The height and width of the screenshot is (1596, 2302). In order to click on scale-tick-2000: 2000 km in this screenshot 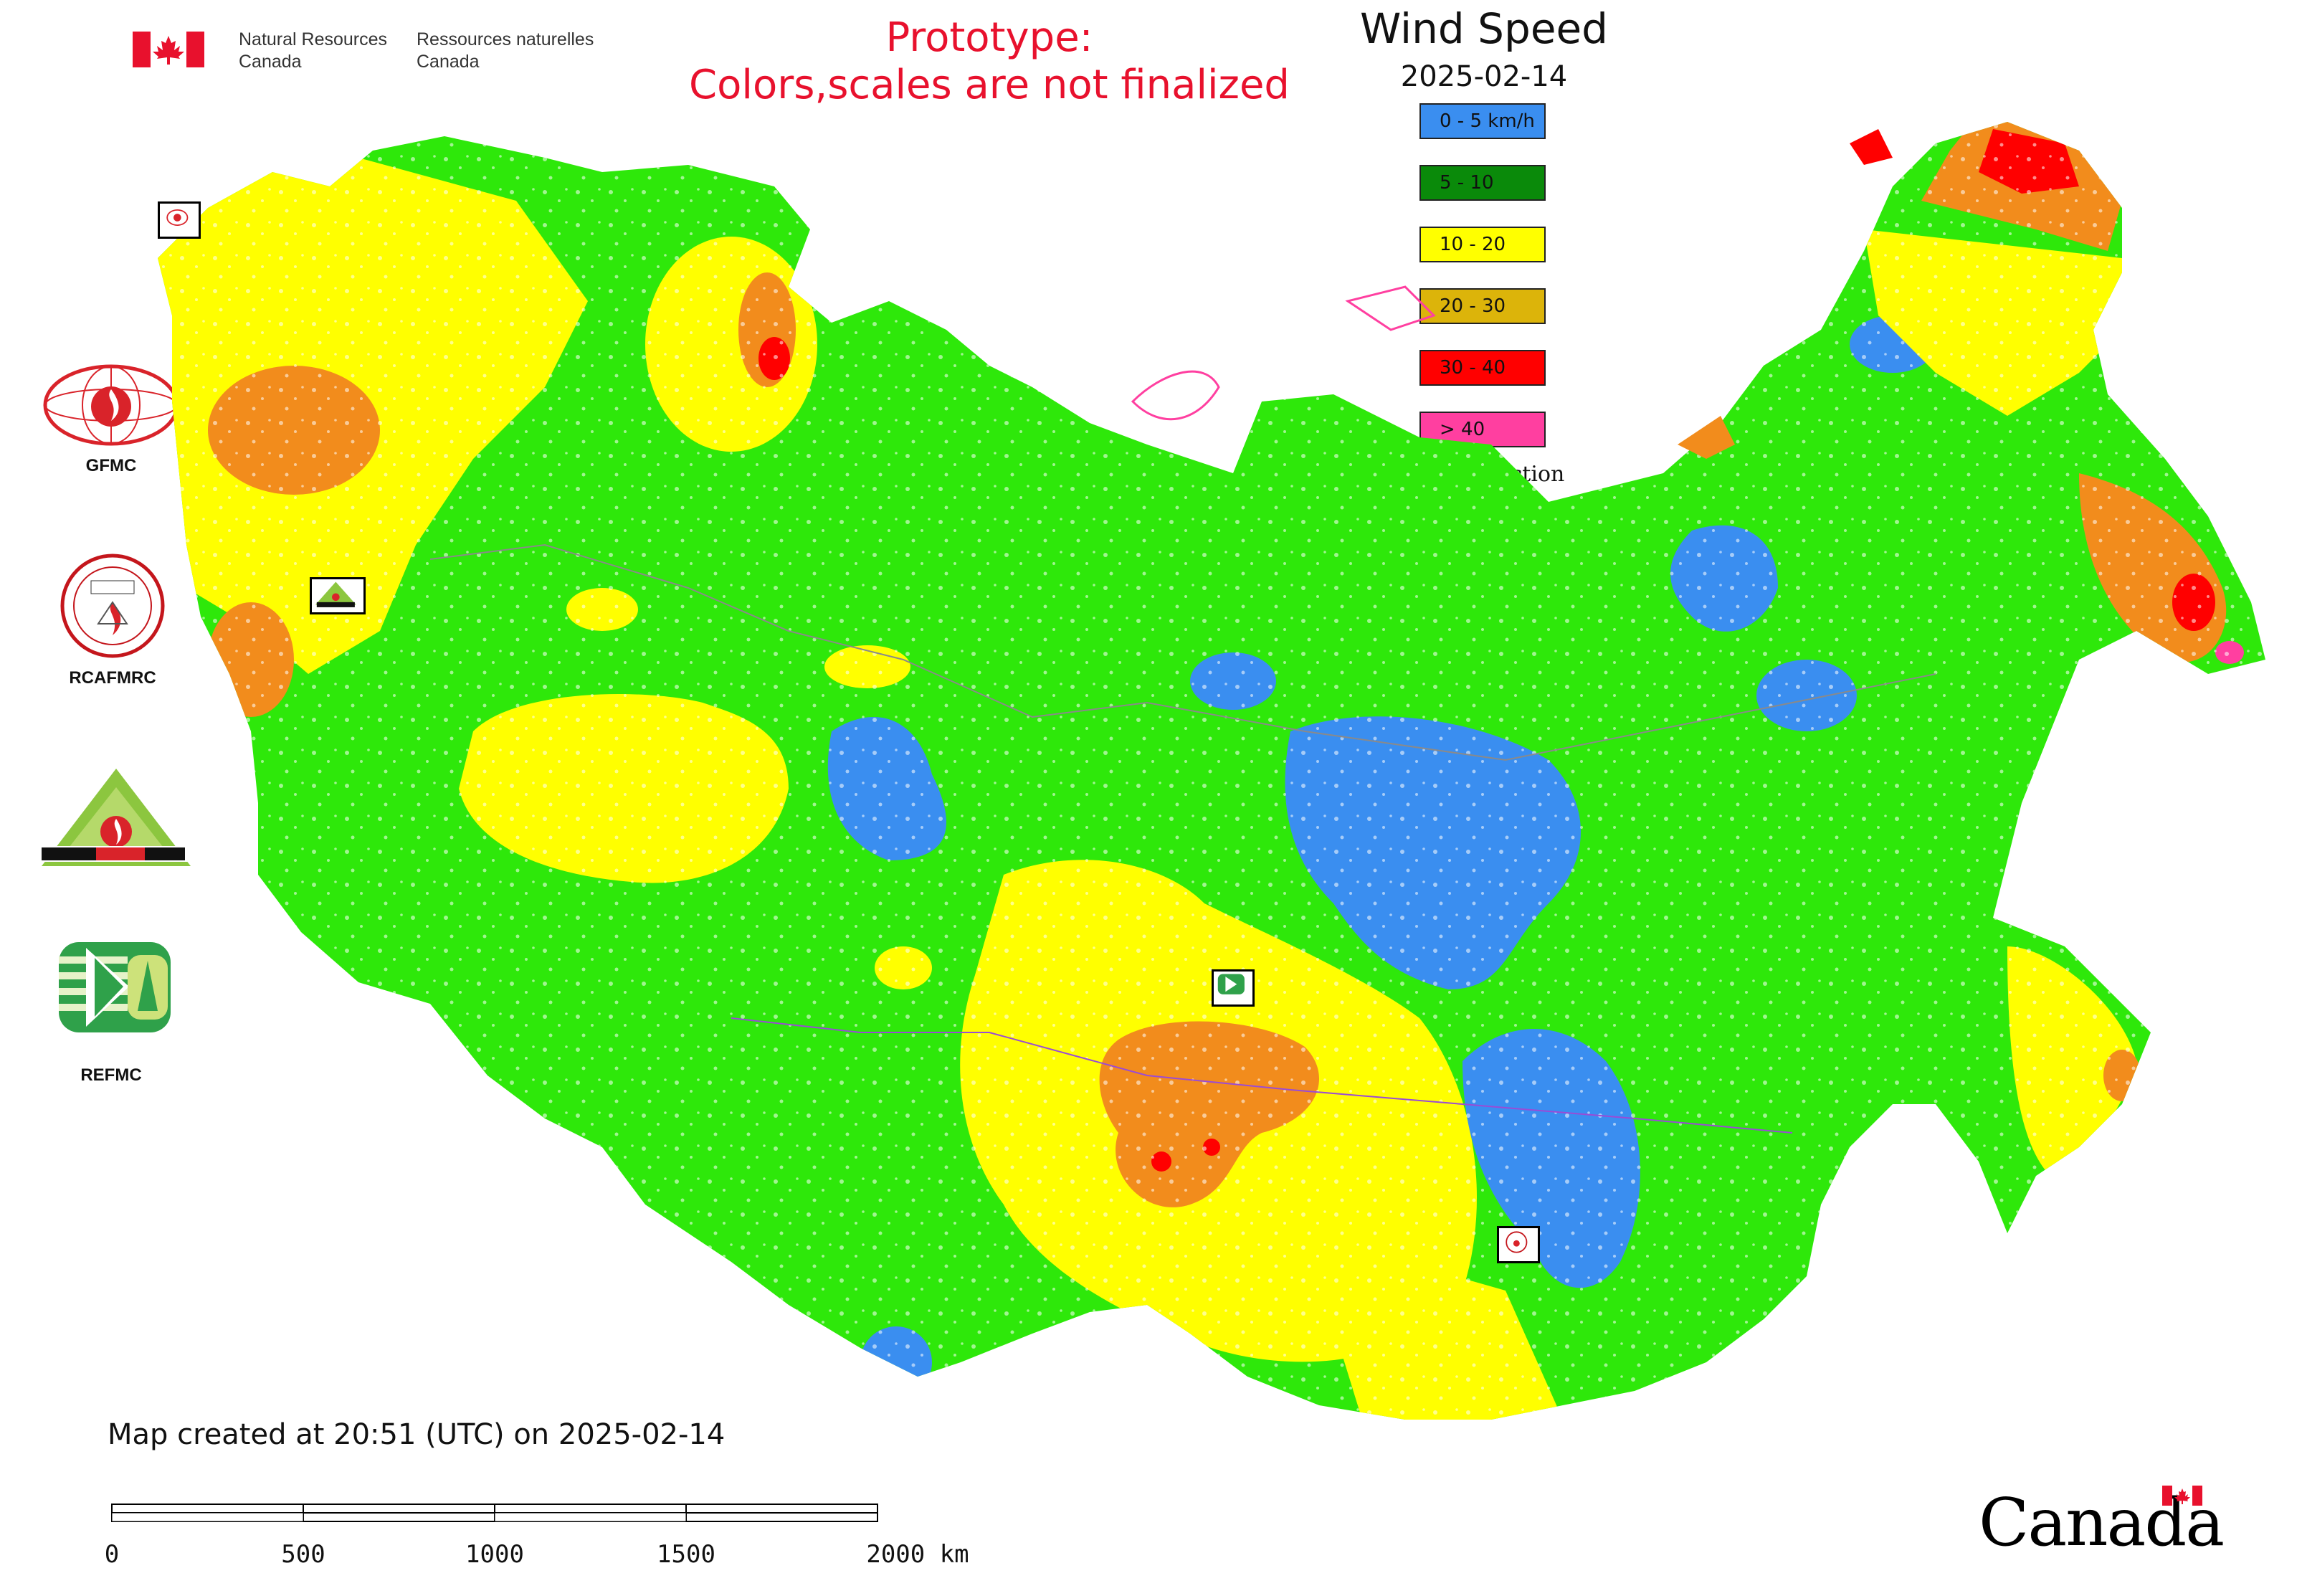, I will do `click(917, 1554)`.